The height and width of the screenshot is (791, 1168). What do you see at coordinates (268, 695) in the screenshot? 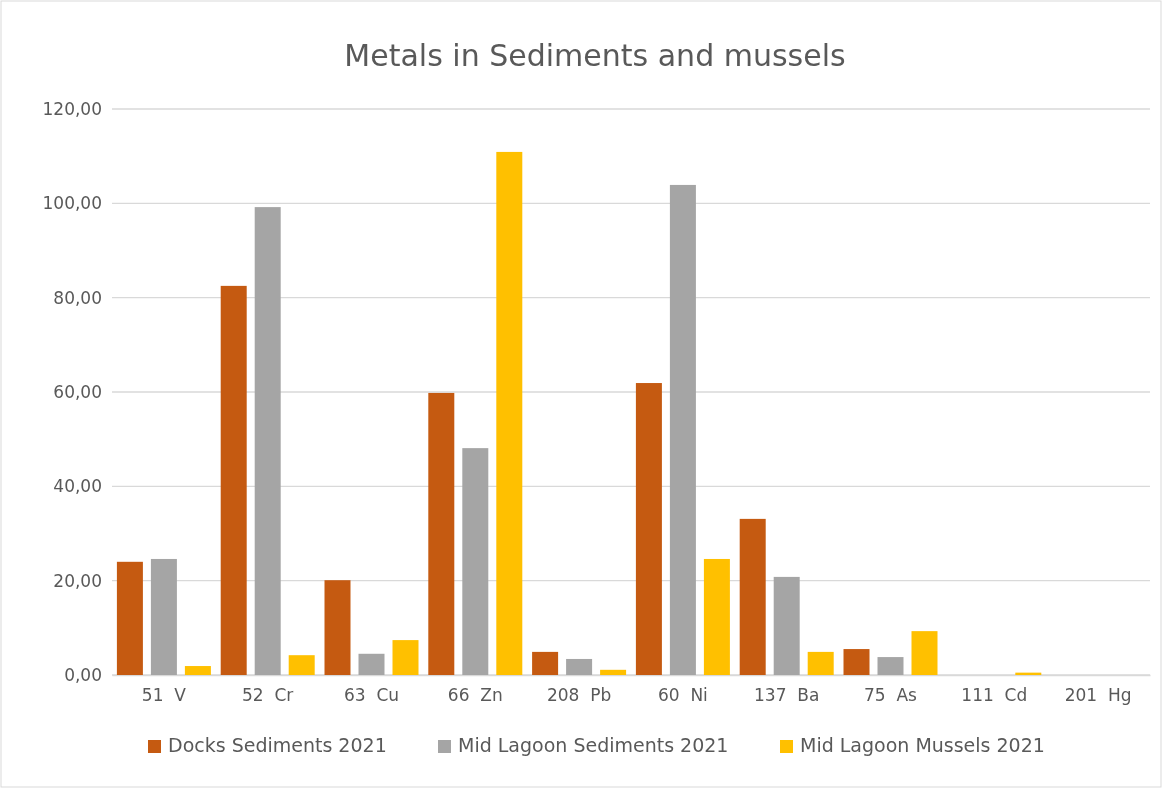
I see `x-tick-label: 52 Cr` at bounding box center [268, 695].